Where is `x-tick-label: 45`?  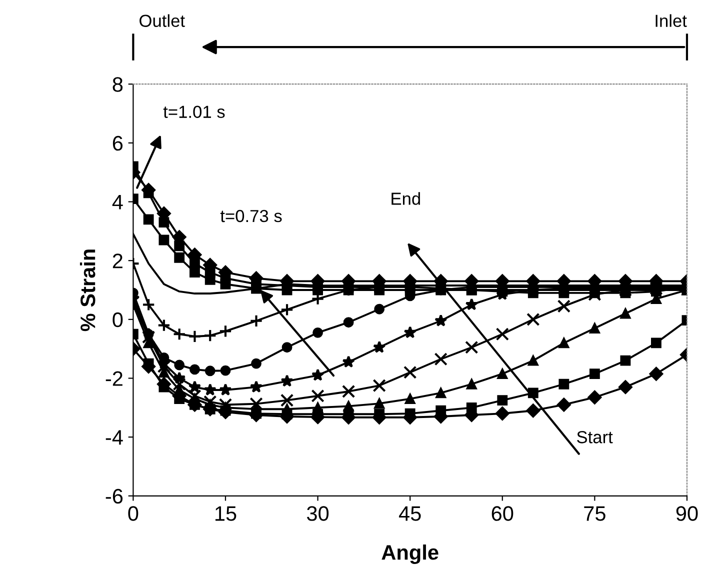 x-tick-label: 45 is located at coordinates (409, 513).